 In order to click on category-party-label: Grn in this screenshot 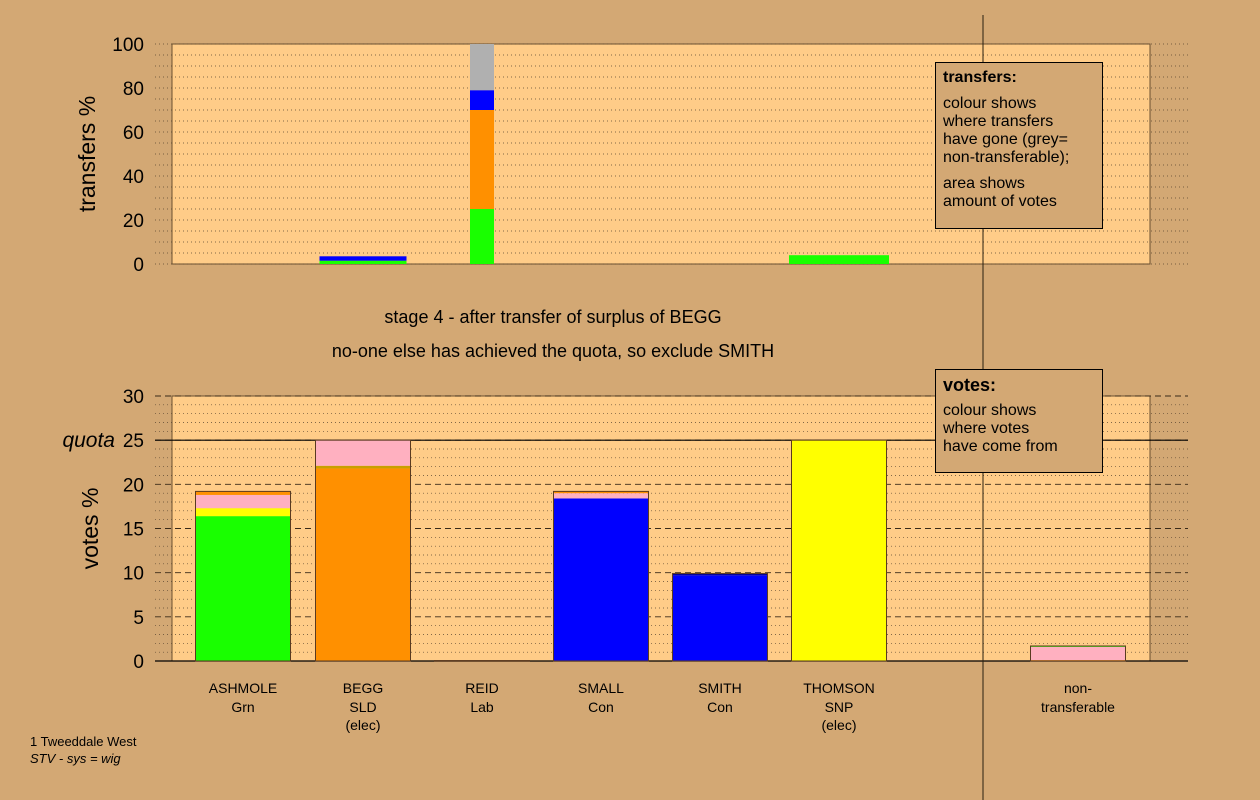, I will do `click(242, 707)`.